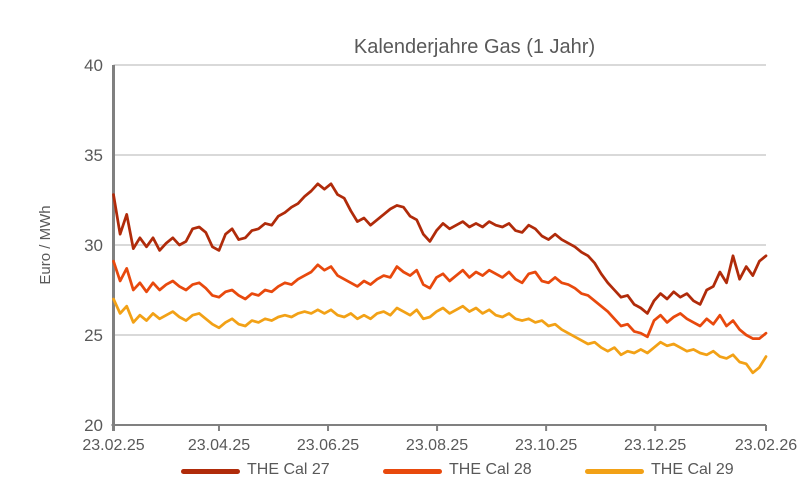  What do you see at coordinates (655, 445) in the screenshot?
I see `x-tick-label: 23.12.25` at bounding box center [655, 445].